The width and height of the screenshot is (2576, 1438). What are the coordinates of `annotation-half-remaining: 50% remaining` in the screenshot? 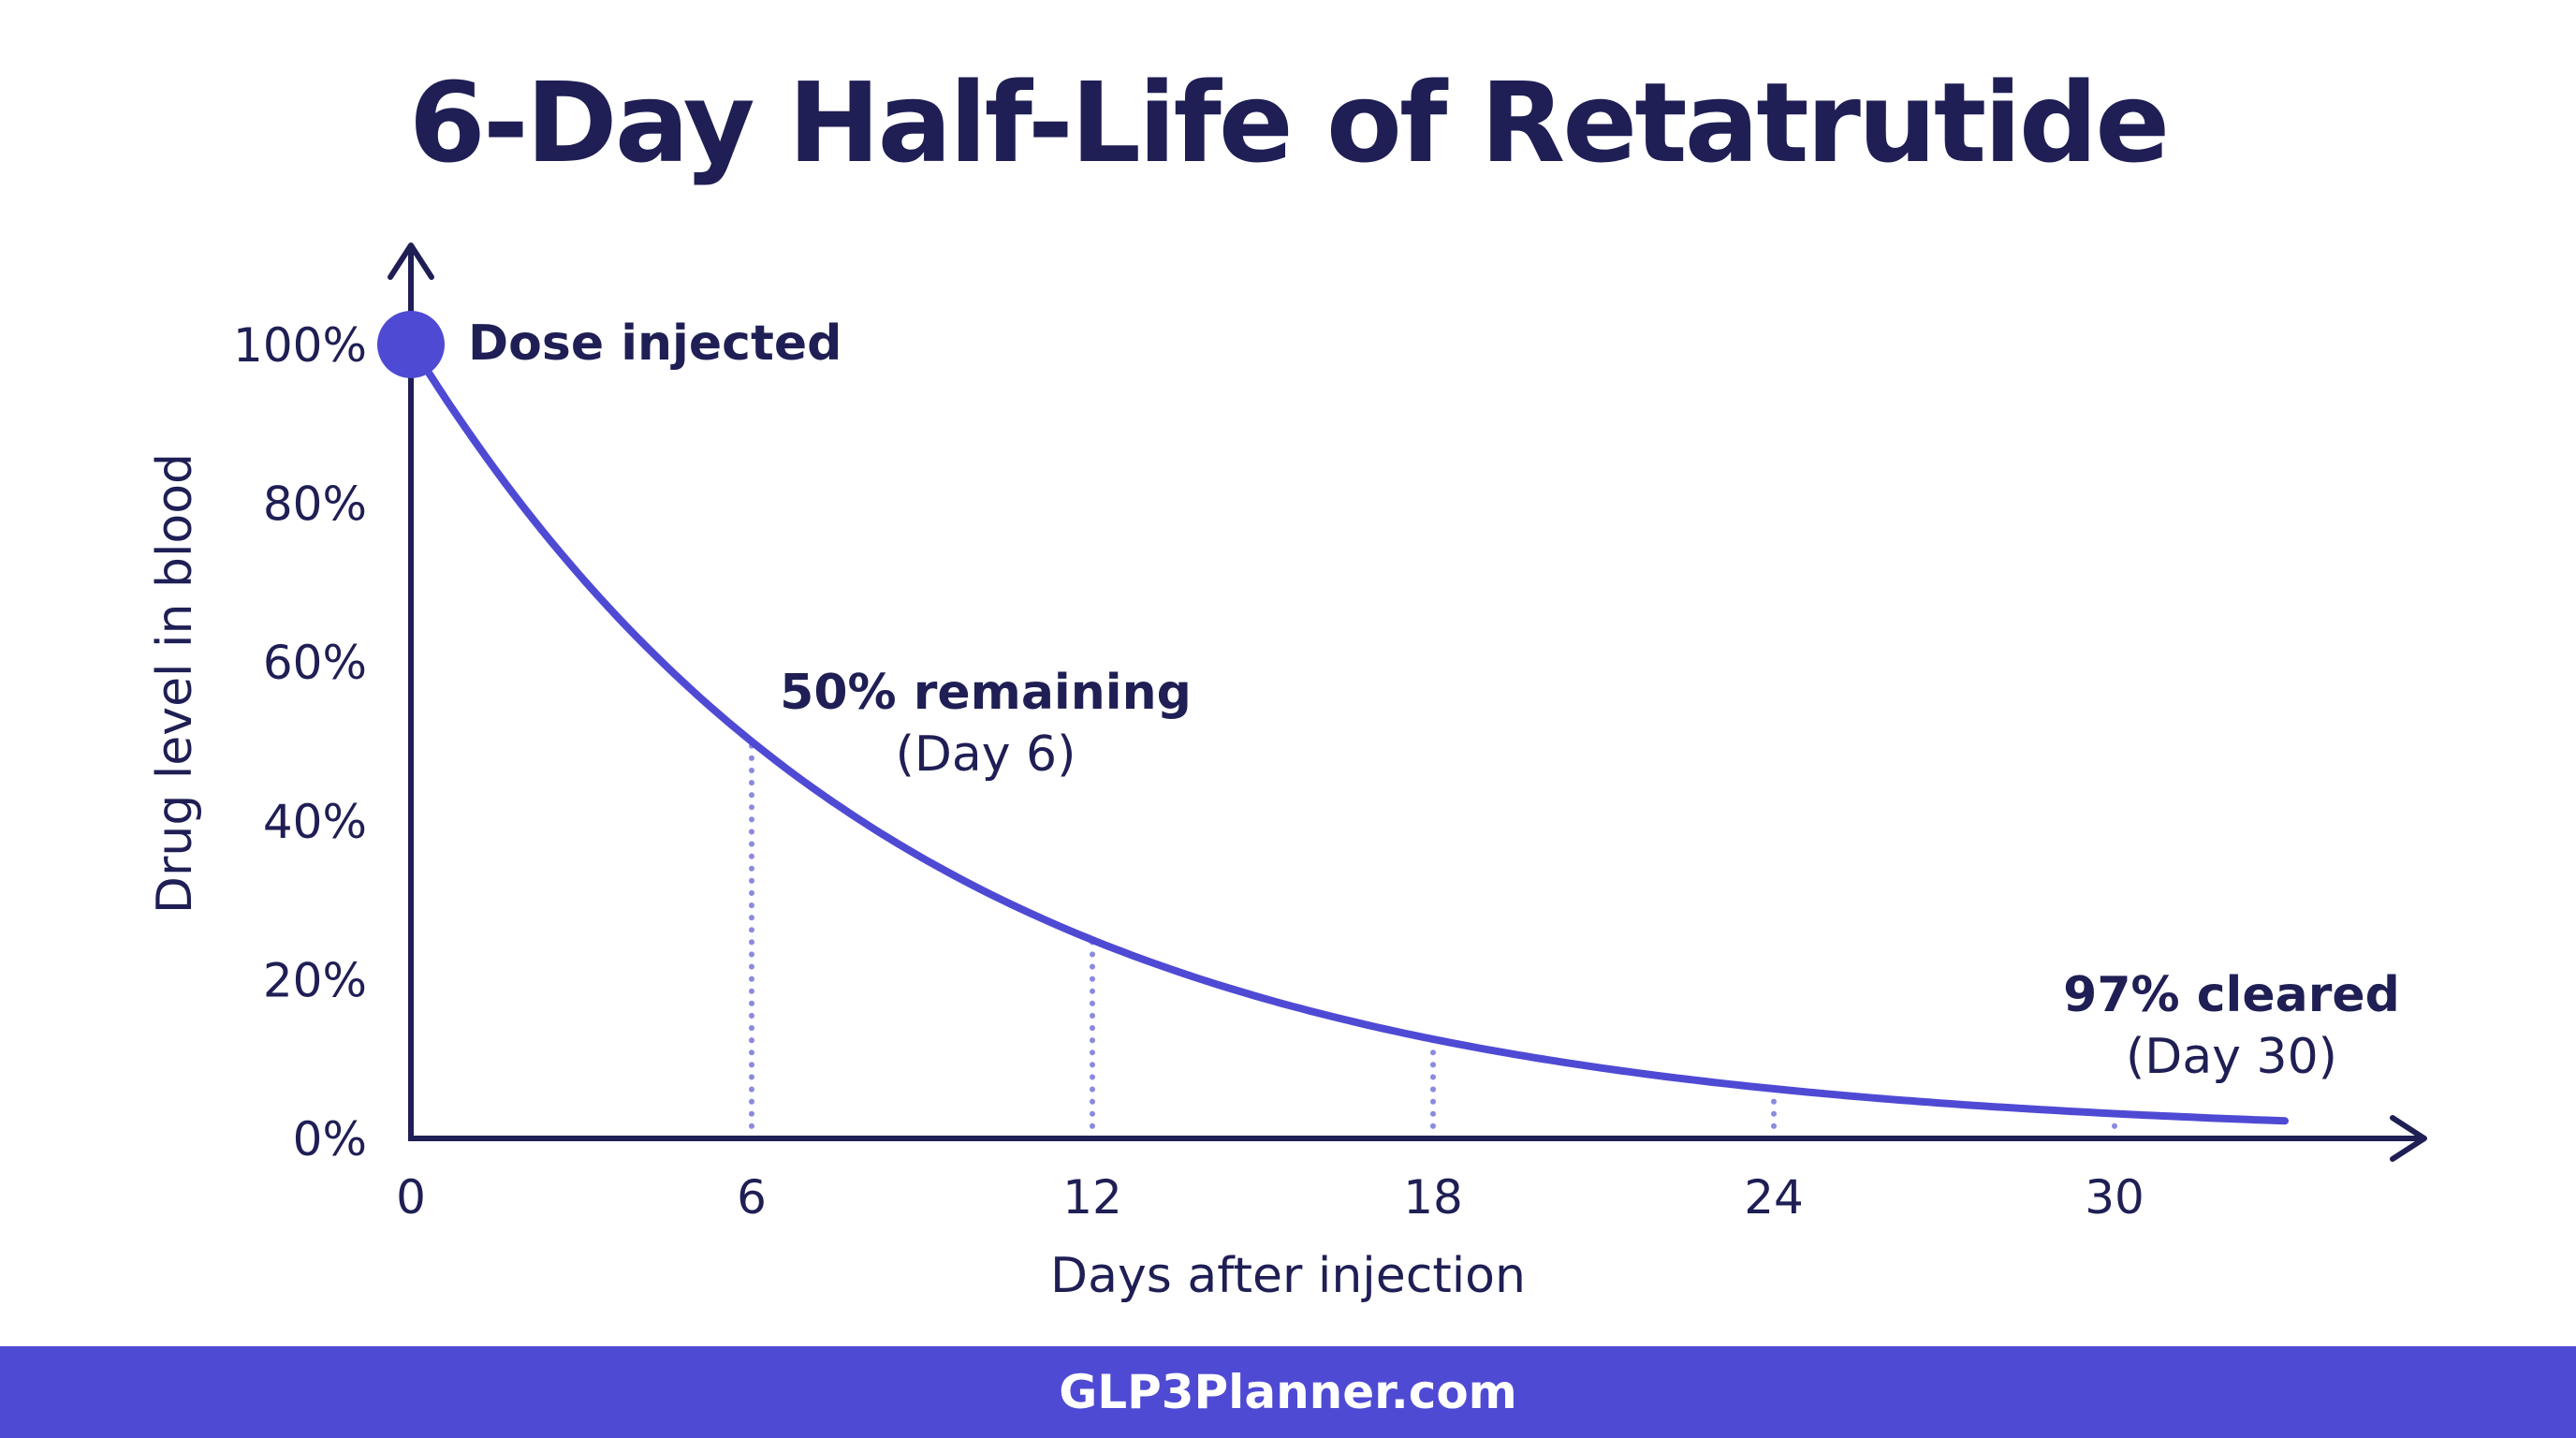 It's located at (986, 693).